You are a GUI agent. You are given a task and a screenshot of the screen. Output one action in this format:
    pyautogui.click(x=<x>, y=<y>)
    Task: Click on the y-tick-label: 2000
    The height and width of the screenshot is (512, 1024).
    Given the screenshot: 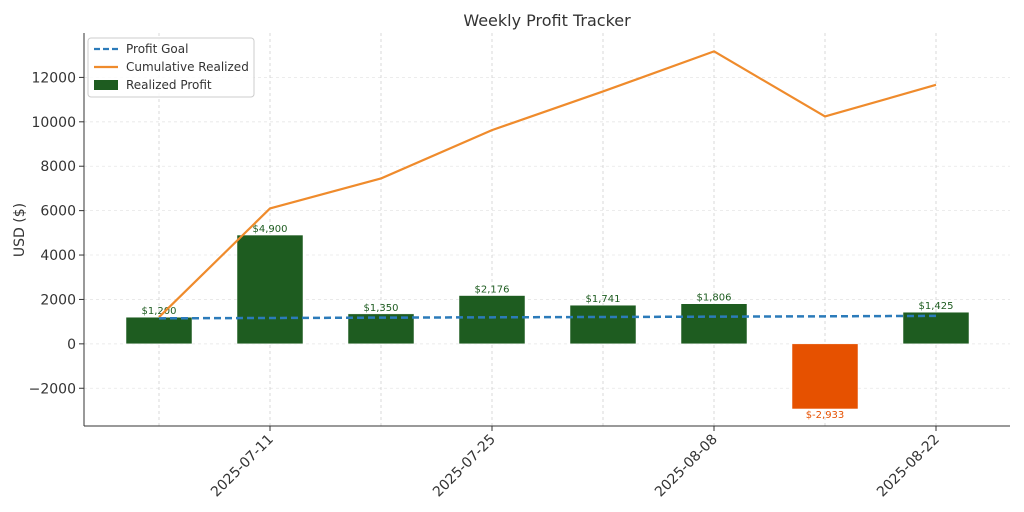 What is the action you would take?
    pyautogui.click(x=58, y=300)
    